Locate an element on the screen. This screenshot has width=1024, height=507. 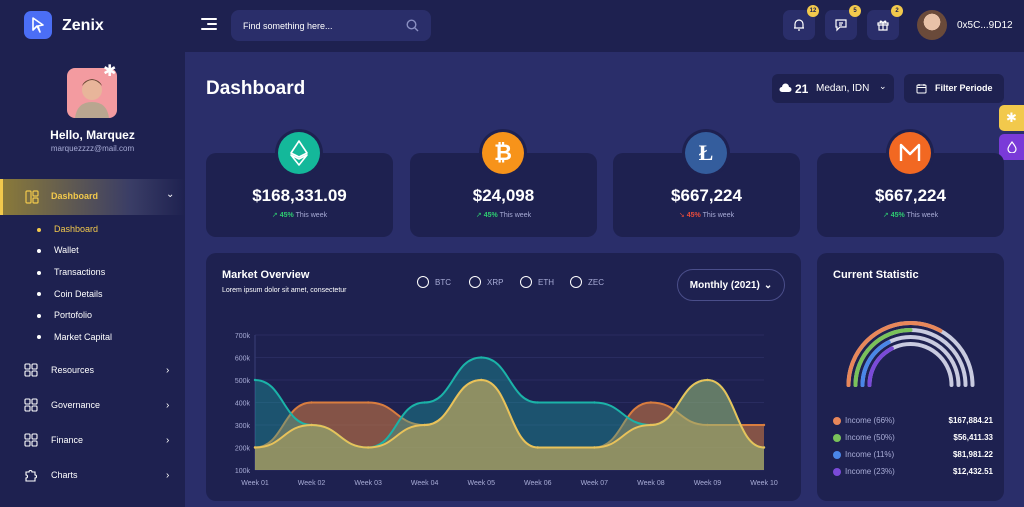
stat-row: Income (66%) $167,884.21 is located at coordinates (913, 421).